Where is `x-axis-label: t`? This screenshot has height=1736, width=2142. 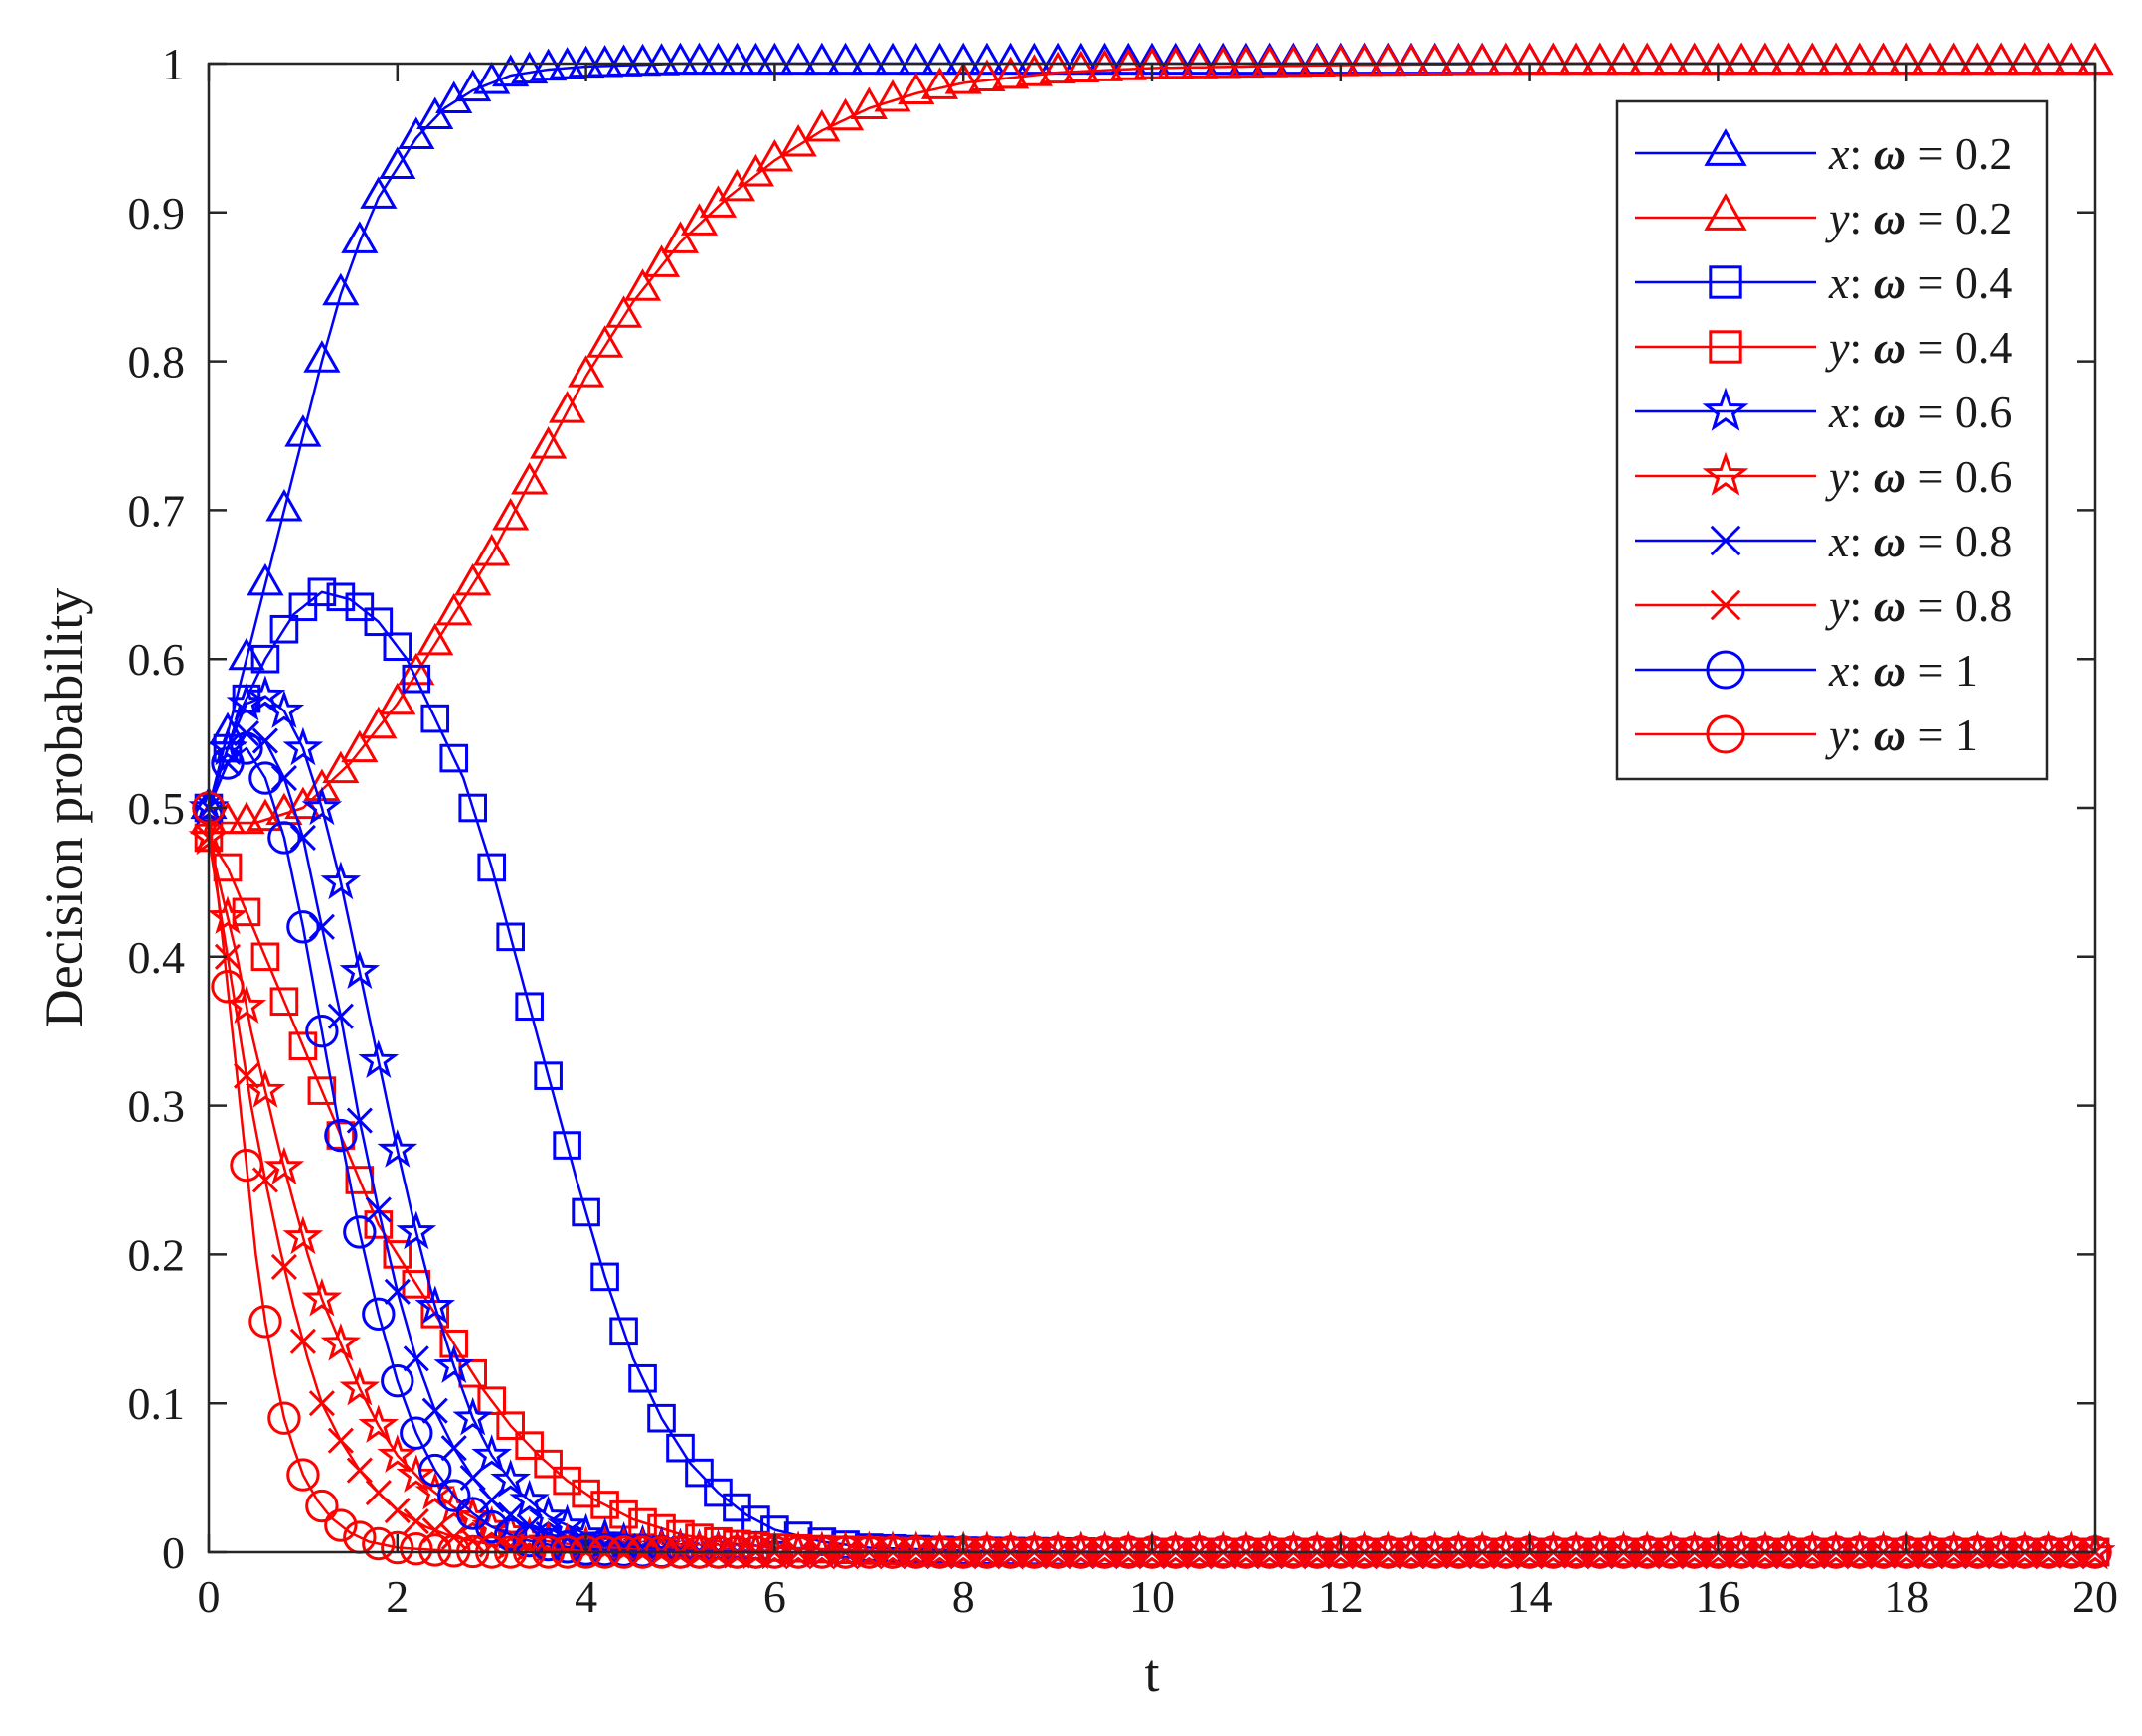 x-axis-label: t is located at coordinates (1151, 1673).